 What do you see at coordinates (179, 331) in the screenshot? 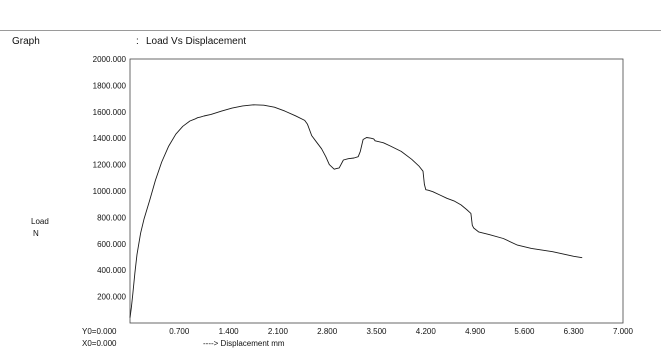
I see `x-tick-label: 0.700` at bounding box center [179, 331].